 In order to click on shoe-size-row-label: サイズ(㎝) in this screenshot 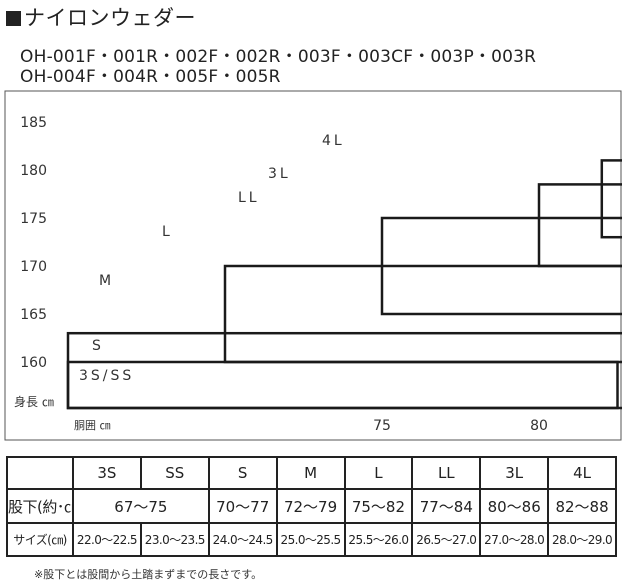, I will do `click(40, 539)`.